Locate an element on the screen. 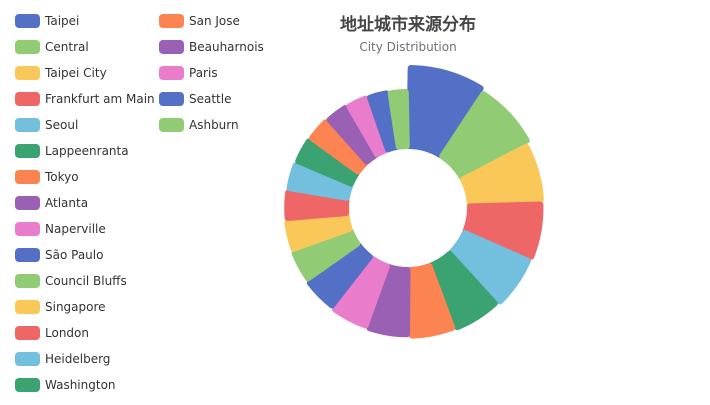 The height and width of the screenshot is (405, 710). legend-item: Washington is located at coordinates (65, 385).